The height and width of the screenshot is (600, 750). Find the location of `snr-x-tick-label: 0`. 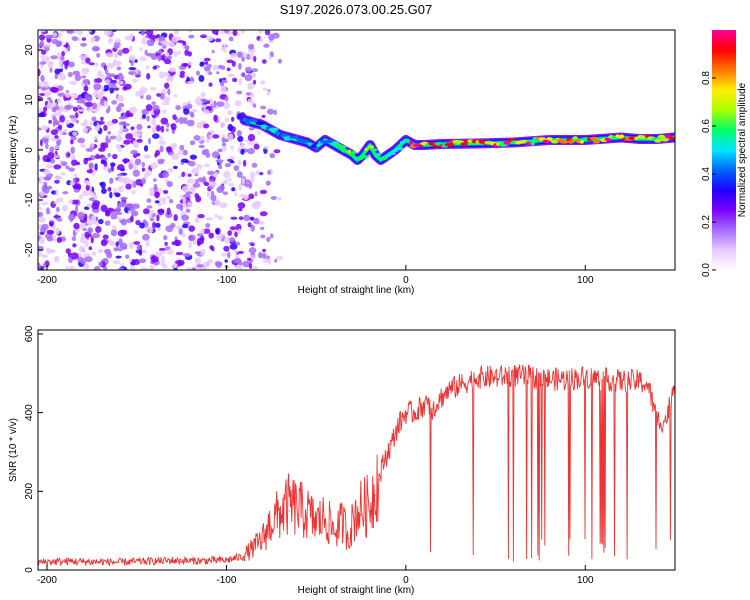

snr-x-tick-label: 0 is located at coordinates (406, 580).